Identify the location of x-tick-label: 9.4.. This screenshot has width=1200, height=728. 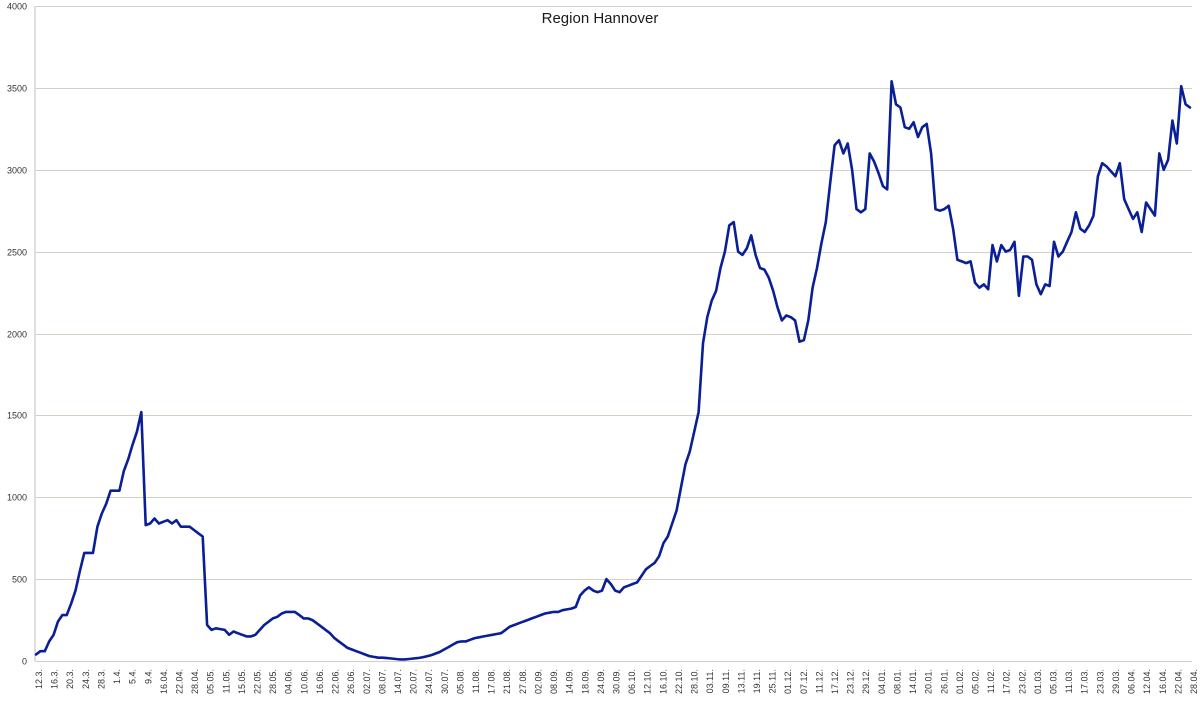
(148, 676).